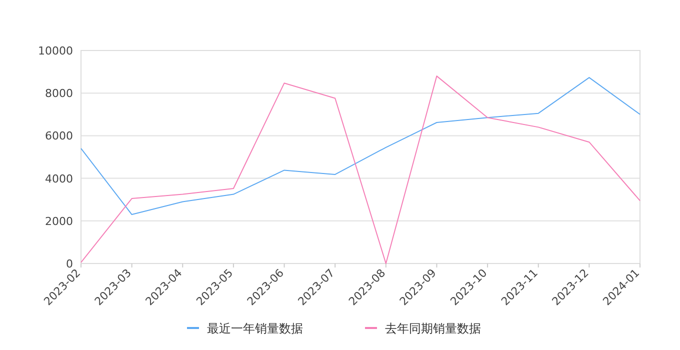 This screenshot has width=680, height=350. I want to click on legend-label: 去年同期销量数据, so click(433, 329).